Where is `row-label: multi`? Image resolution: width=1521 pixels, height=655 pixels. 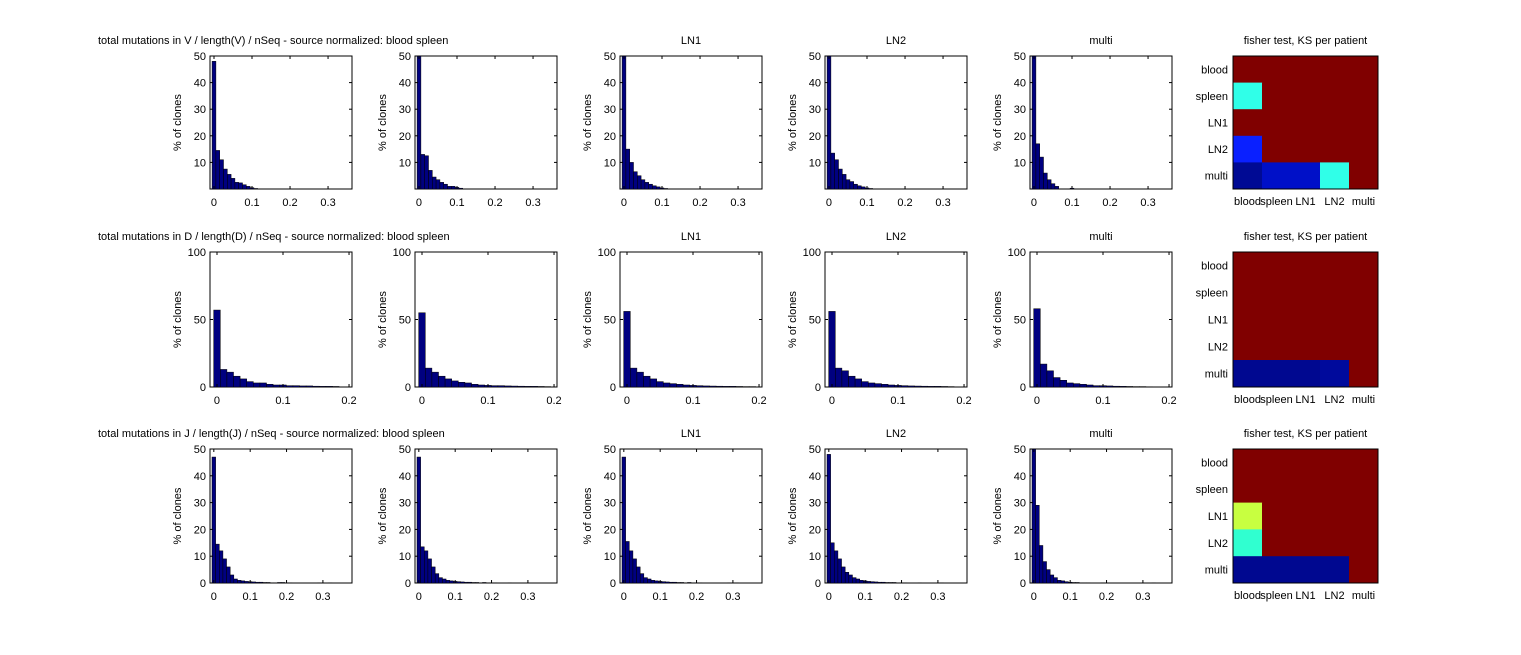 row-label: multi is located at coordinates (1216, 571).